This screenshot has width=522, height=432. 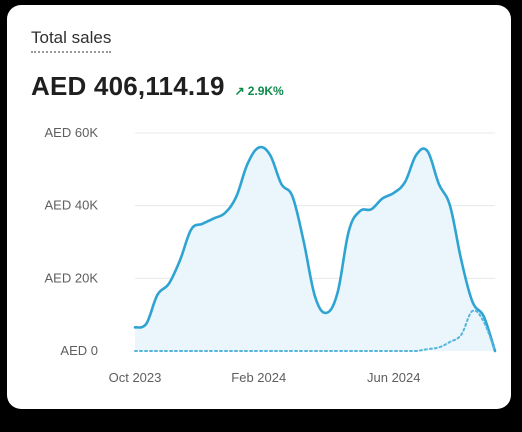 I want to click on y-tick-label: AED 20K, so click(x=72, y=277).